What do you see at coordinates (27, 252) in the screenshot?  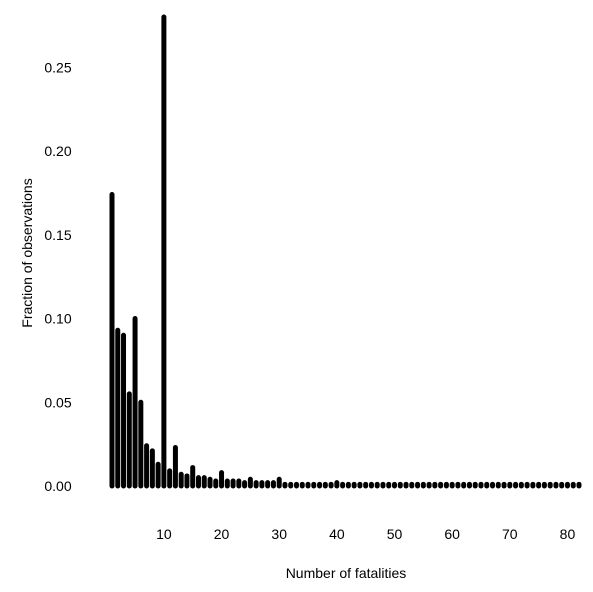 I see `y-axis-title: Fraction of observations` at bounding box center [27, 252].